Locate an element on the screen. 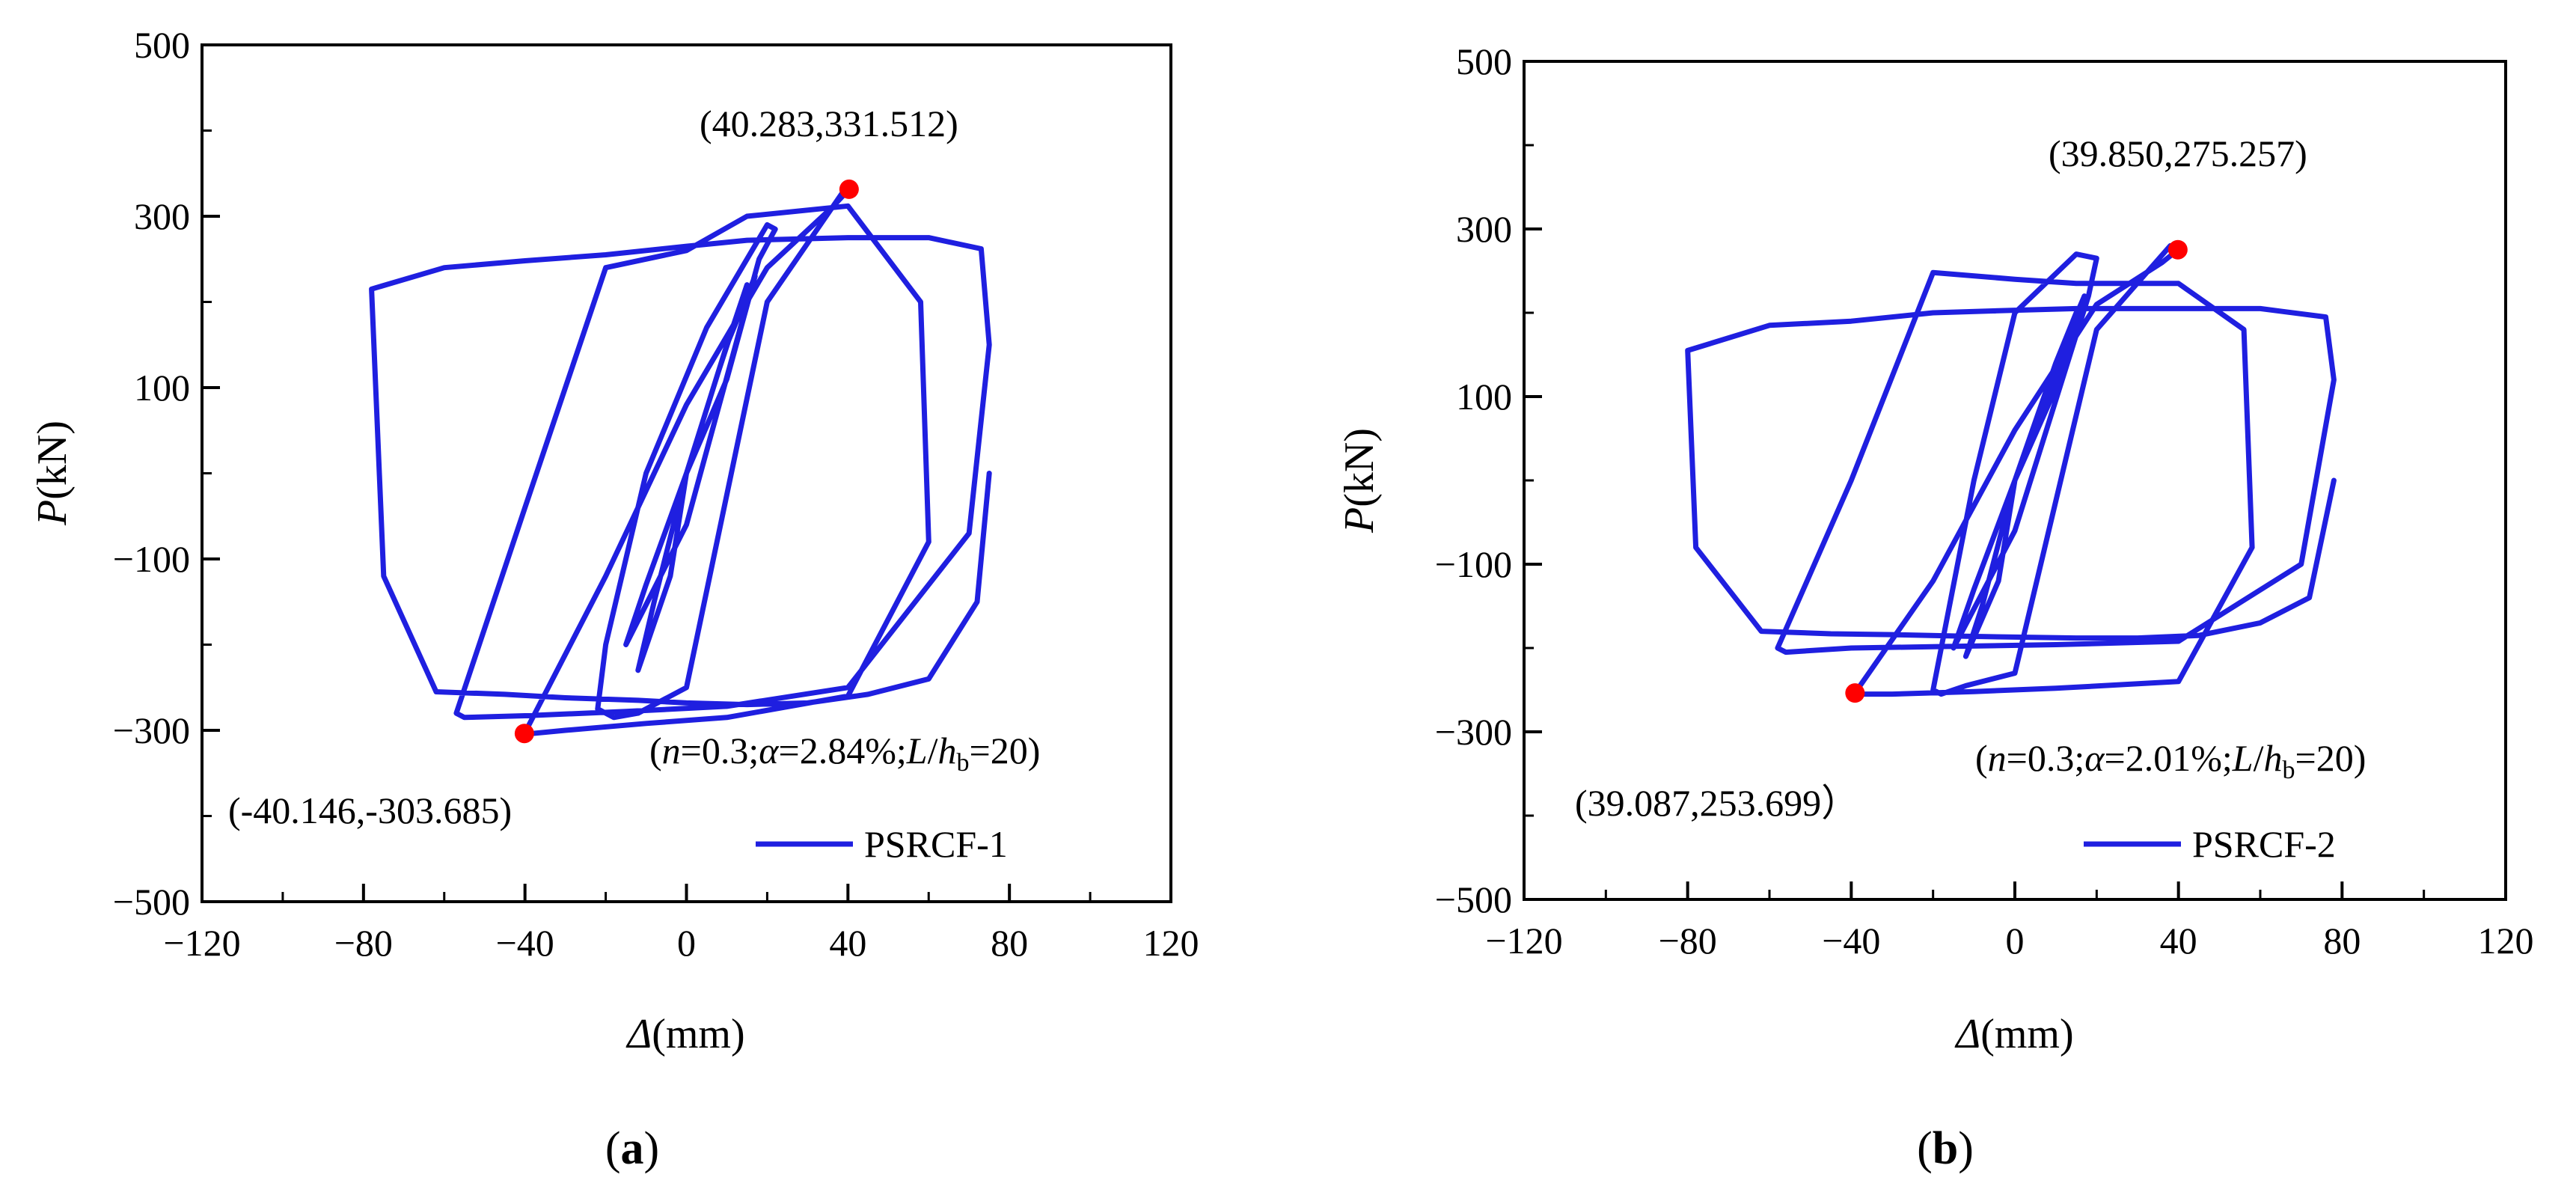 The image size is (2576, 1198). annotation-max: (40.283,331.512) is located at coordinates (829, 123).